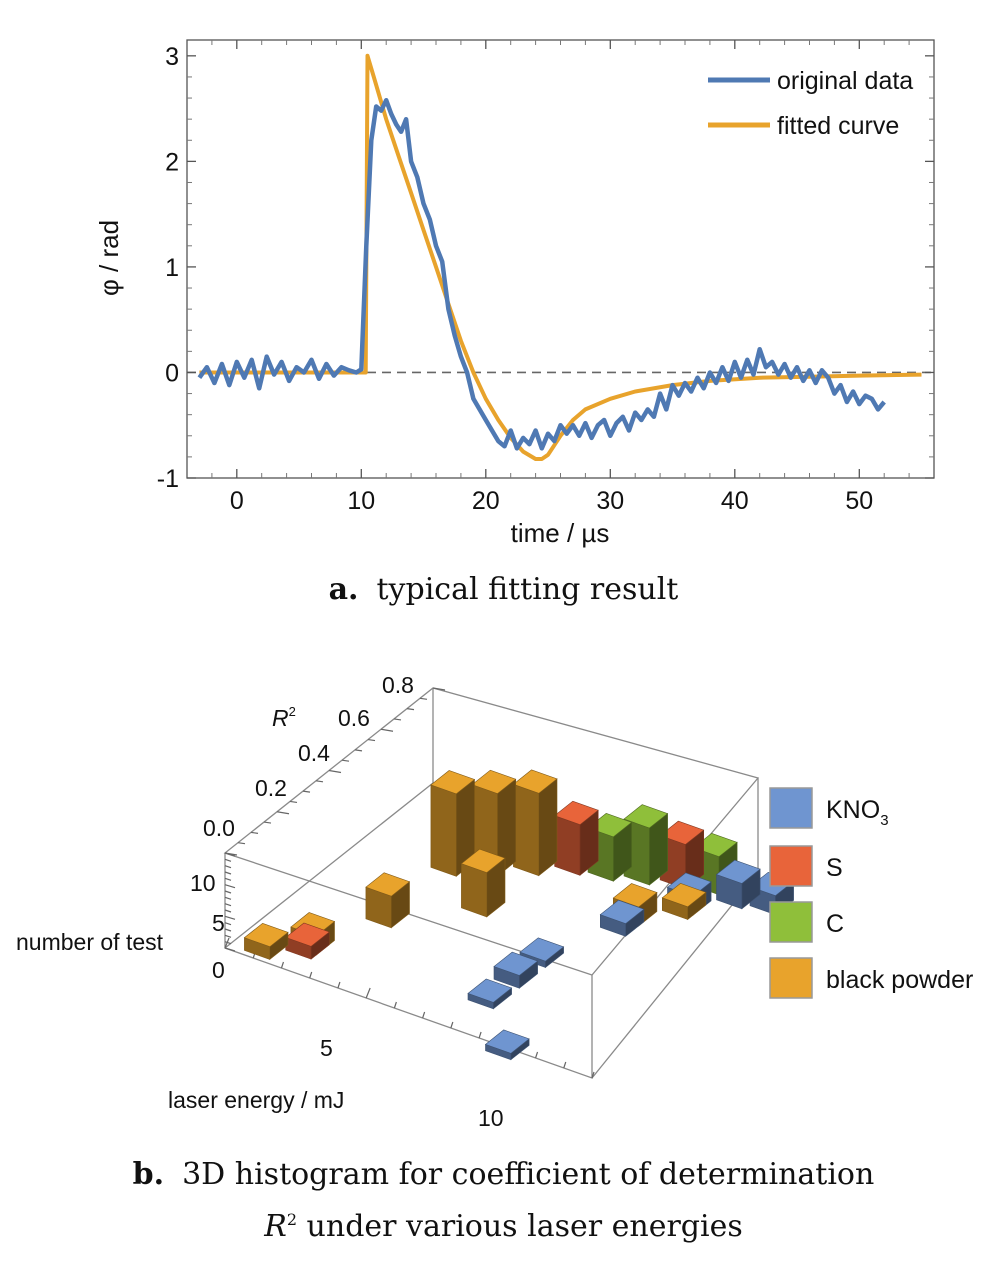 The height and width of the screenshot is (1269, 1007). What do you see at coordinates (90, 942) in the screenshot?
I see `count-axis-label: number of test` at bounding box center [90, 942].